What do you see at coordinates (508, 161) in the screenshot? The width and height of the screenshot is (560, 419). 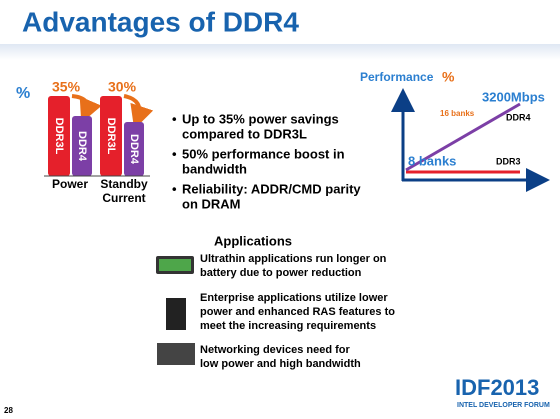 I see `ddr3-label: DDR3` at bounding box center [508, 161].